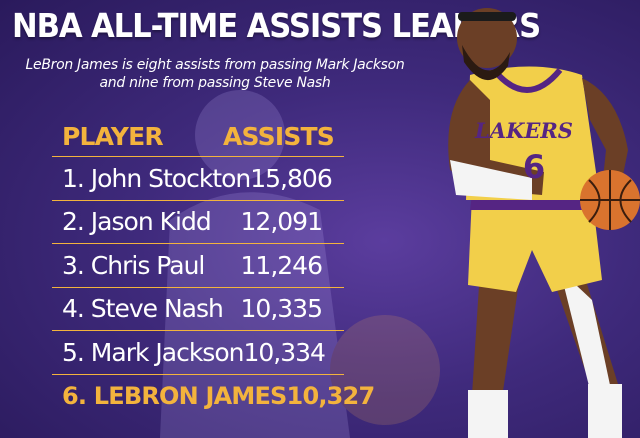 This screenshot has height=438, width=640. What do you see at coordinates (523, 130) in the screenshot?
I see `jersey-team: LAKERS` at bounding box center [523, 130].